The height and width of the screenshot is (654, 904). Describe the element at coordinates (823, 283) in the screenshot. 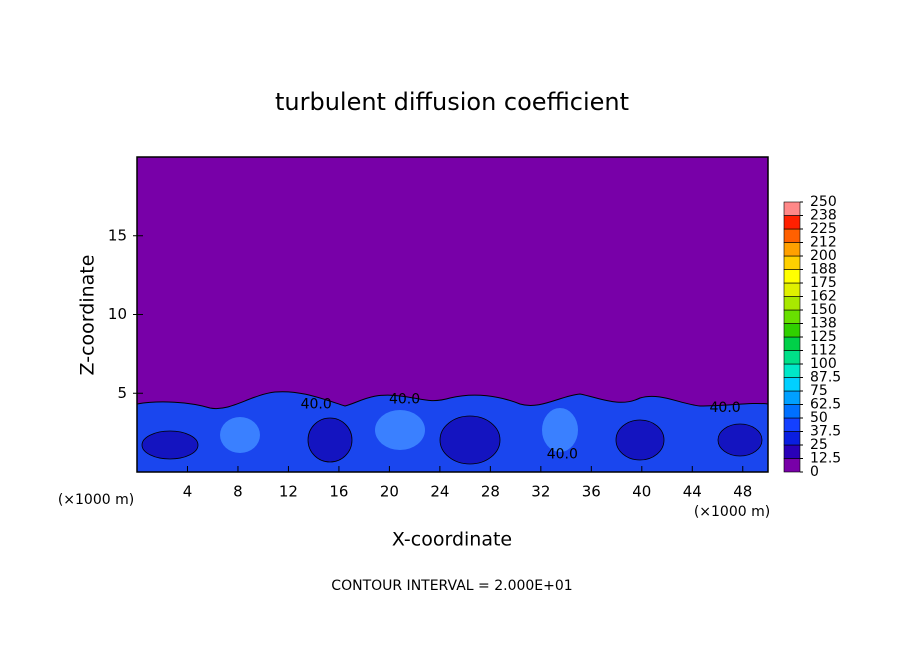

I see `colorbar-label: 175` at that location.